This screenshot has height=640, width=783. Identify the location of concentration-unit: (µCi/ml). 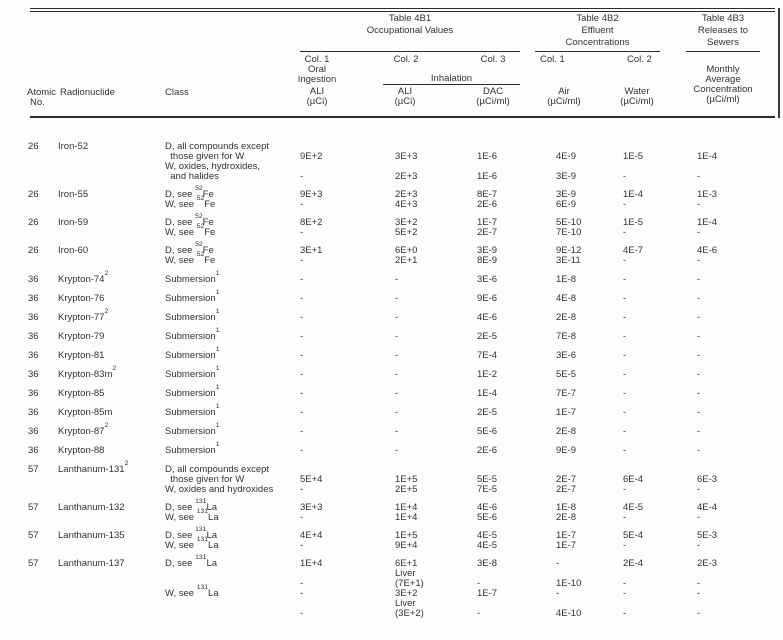
(723, 99).